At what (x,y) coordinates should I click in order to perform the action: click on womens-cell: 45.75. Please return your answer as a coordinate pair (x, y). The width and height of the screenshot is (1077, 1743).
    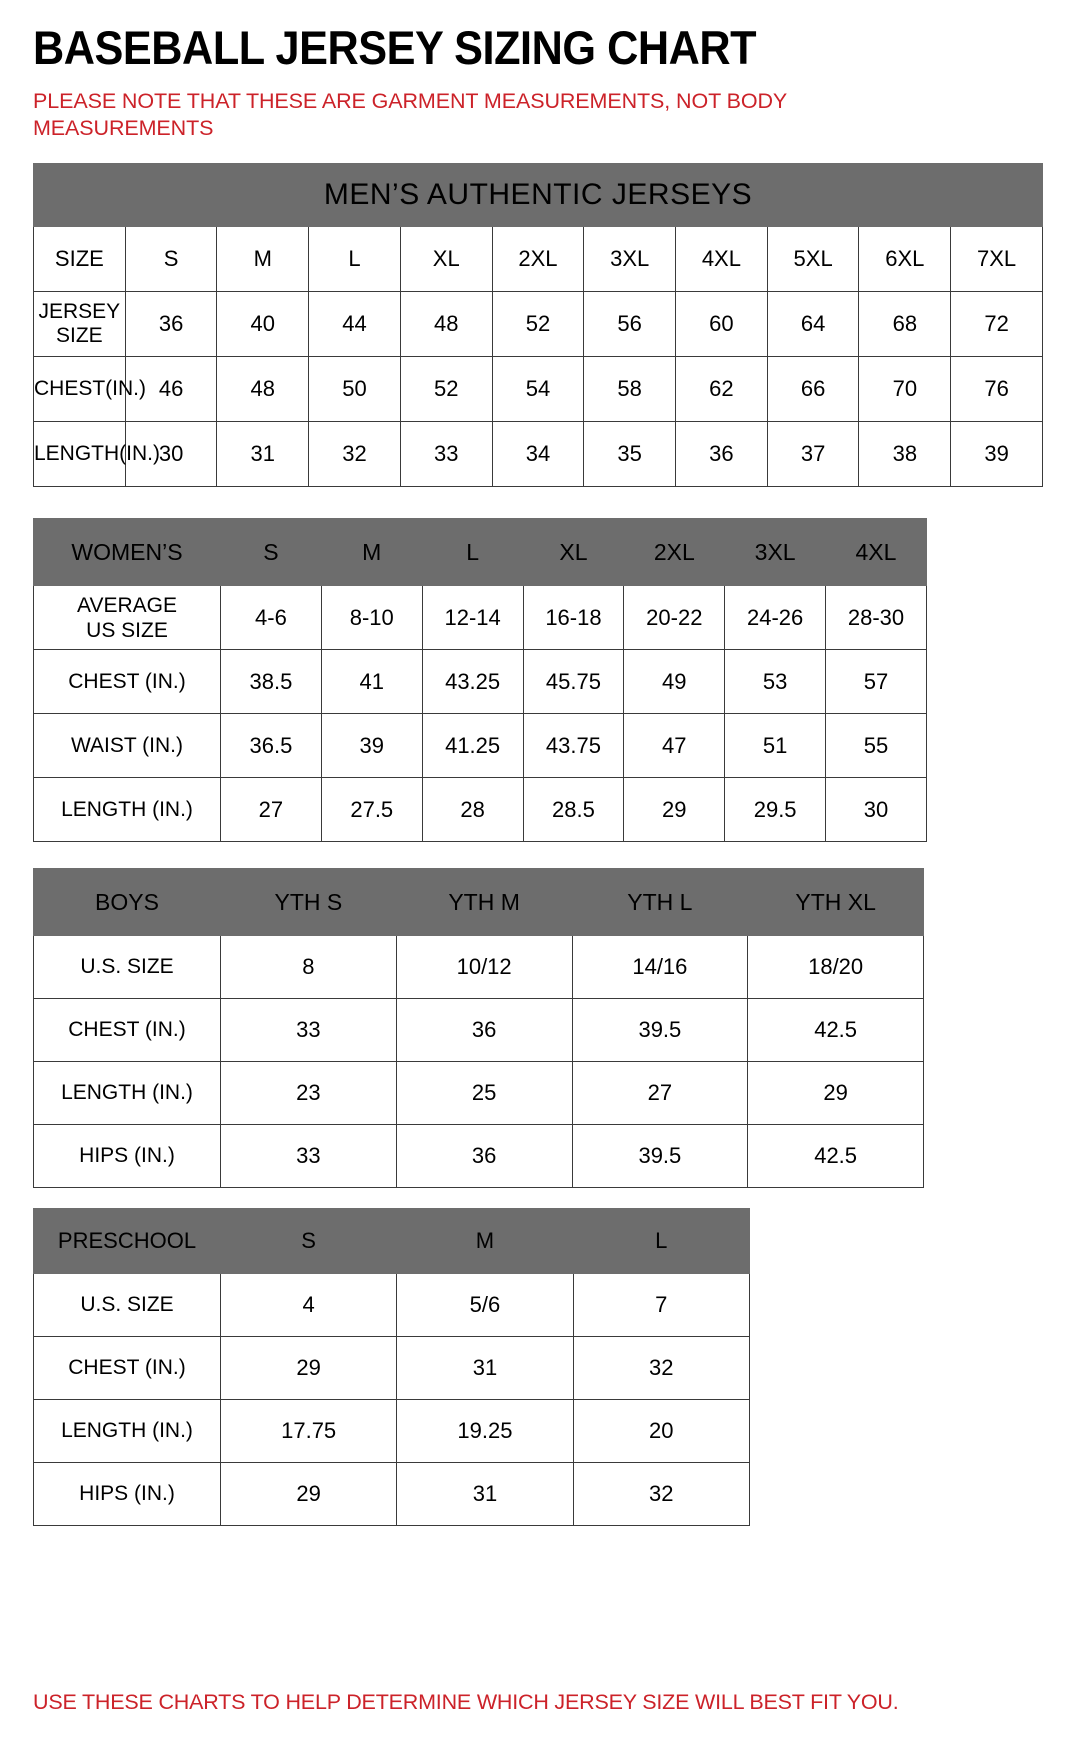
    Looking at the image, I should click on (573, 681).